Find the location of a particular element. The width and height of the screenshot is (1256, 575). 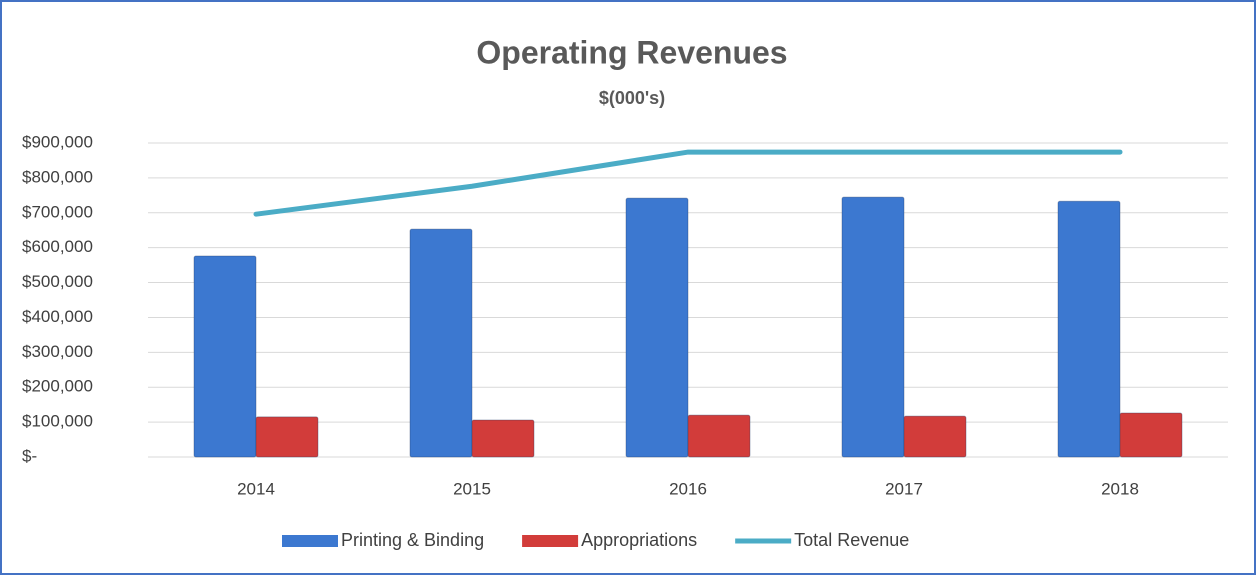

x-tick-label: 2018 is located at coordinates (1120, 488).